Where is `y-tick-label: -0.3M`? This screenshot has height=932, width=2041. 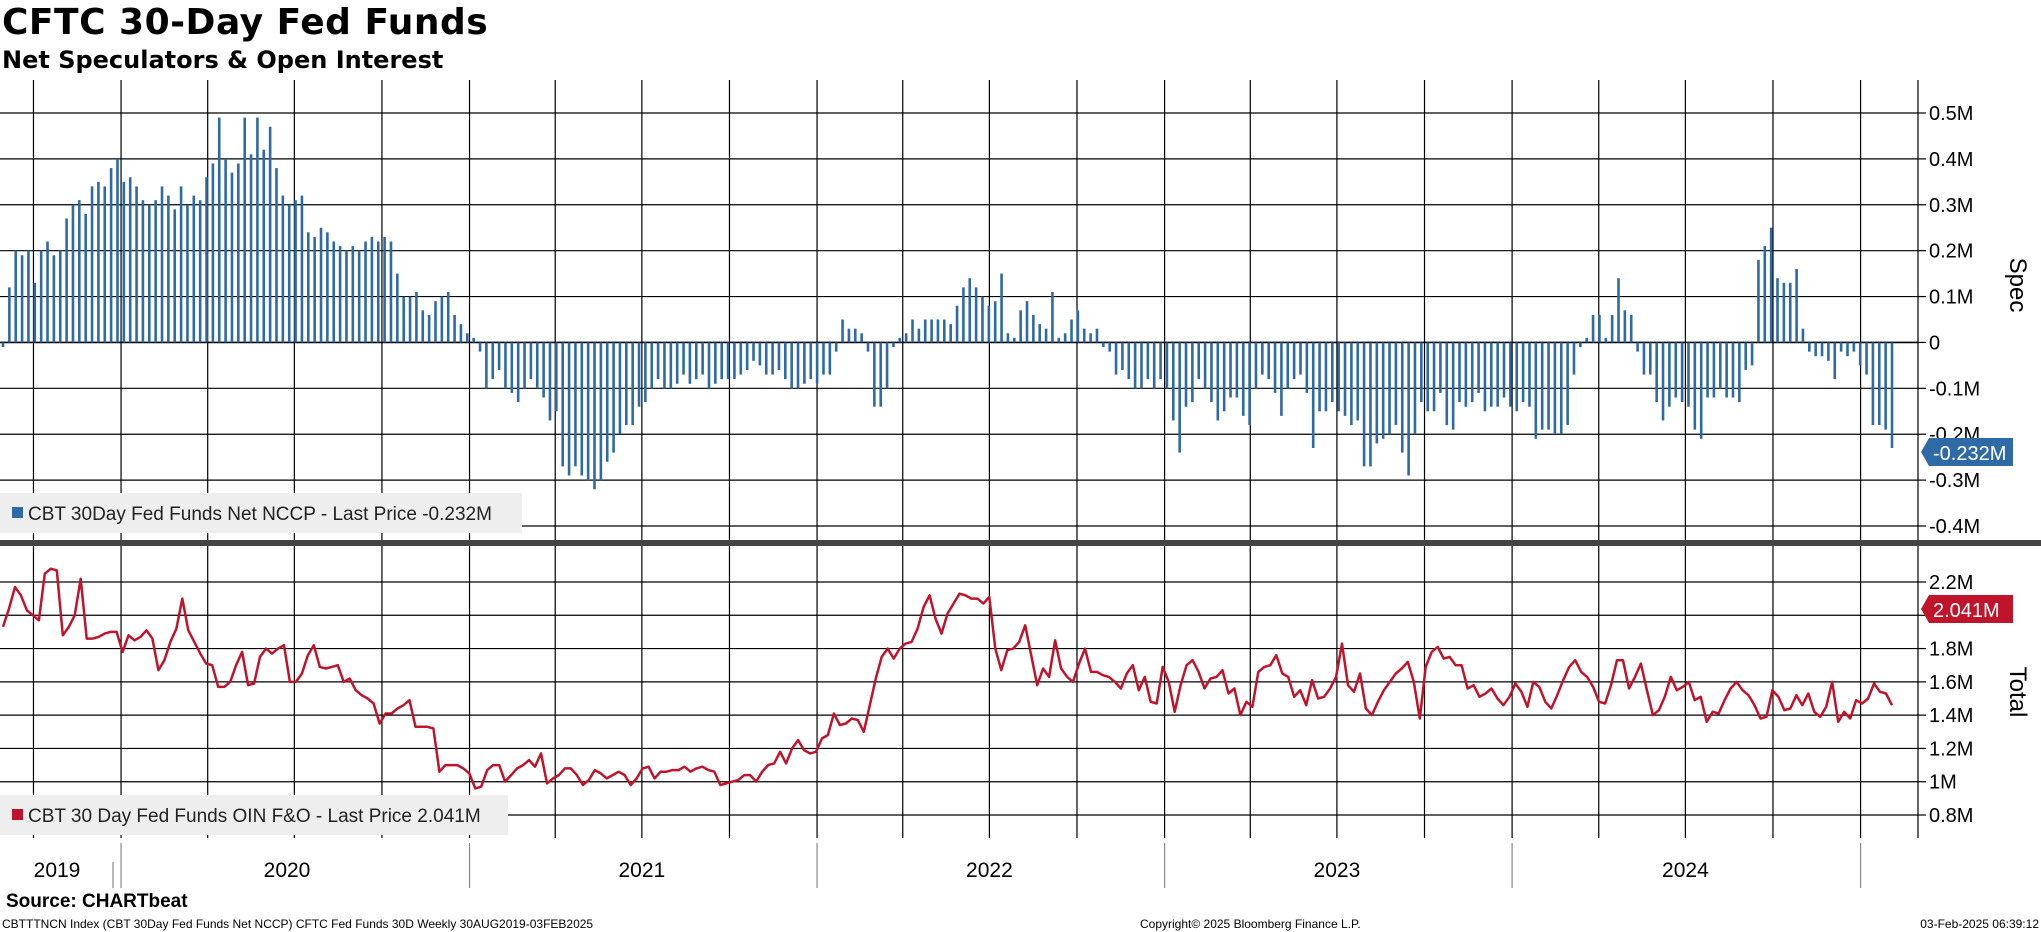
y-tick-label: -0.3M is located at coordinates (1954, 481).